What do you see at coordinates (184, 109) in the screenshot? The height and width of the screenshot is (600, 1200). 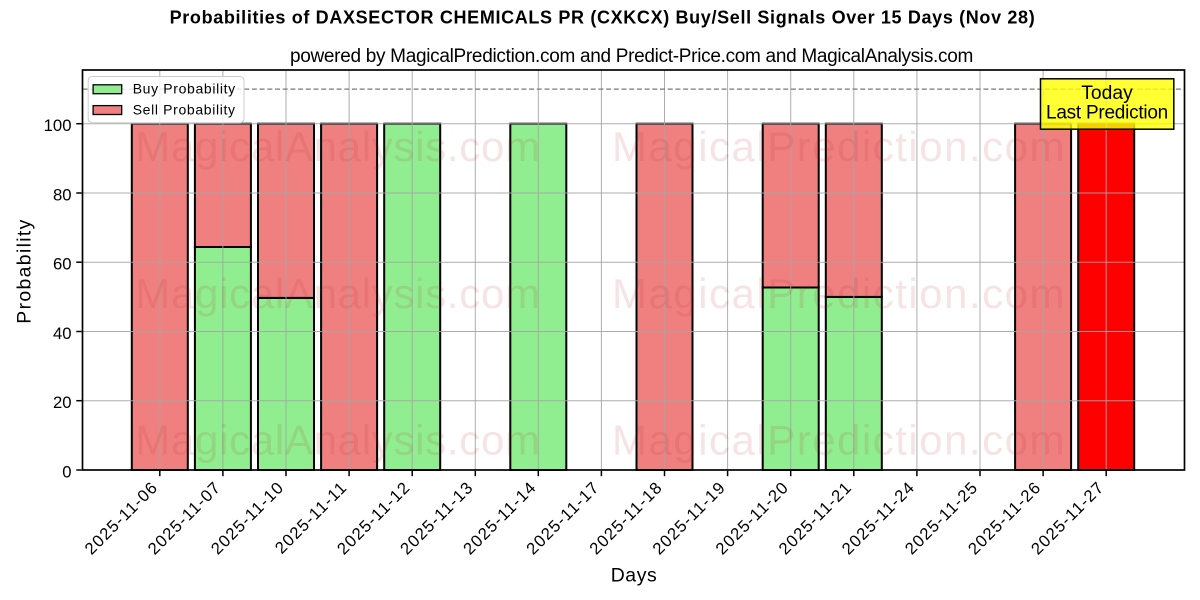 I see `svg-text: Sell Probability` at bounding box center [184, 109].